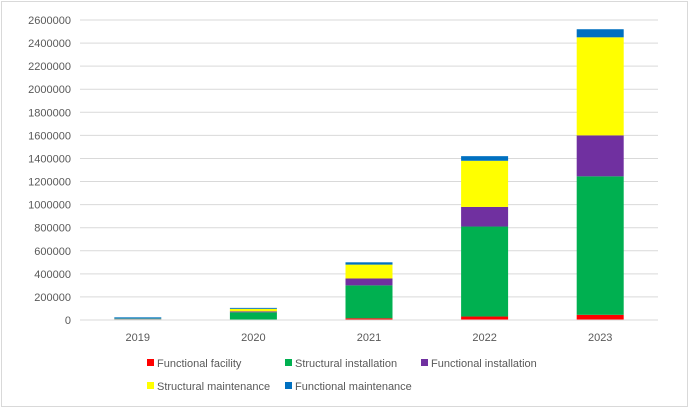 The image size is (691, 410). What do you see at coordinates (52, 298) in the screenshot?
I see `y-tick-label: 200000` at bounding box center [52, 298].